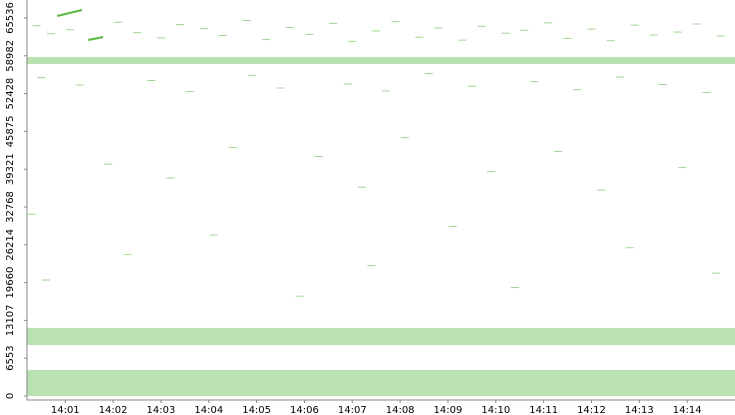 The height and width of the screenshot is (415, 735). I want to click on x-tick-label: 14:10, so click(495, 410).